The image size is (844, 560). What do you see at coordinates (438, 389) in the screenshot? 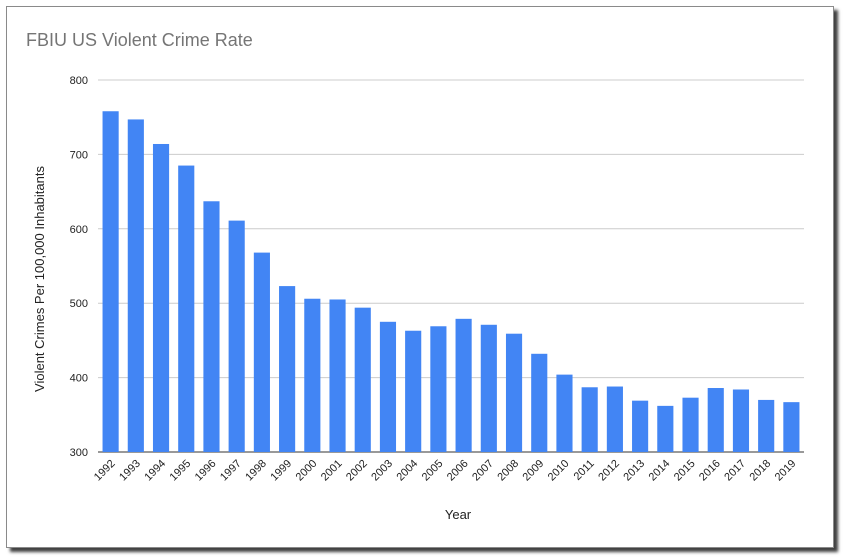
I see `bar-2005` at bounding box center [438, 389].